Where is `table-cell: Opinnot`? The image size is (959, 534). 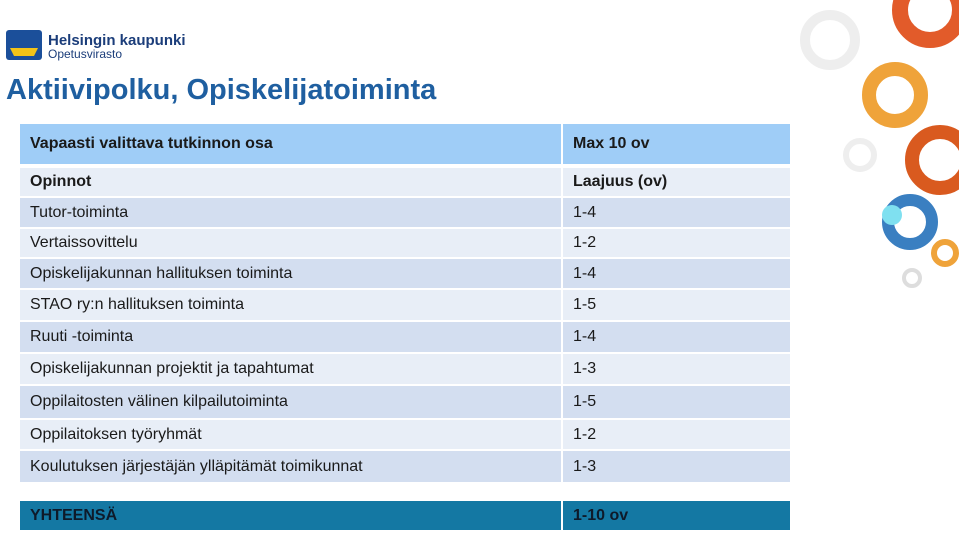 table-cell: Opinnot is located at coordinates (290, 182).